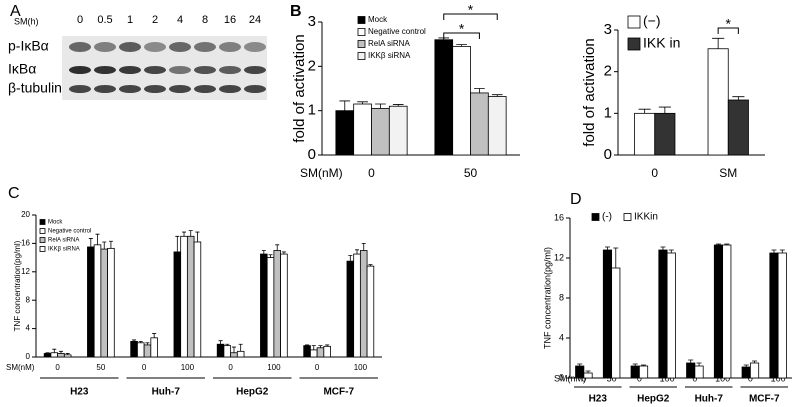  Describe the element at coordinates (389, 43) in the screenshot. I see `legend-label: RelA siRNA` at that location.